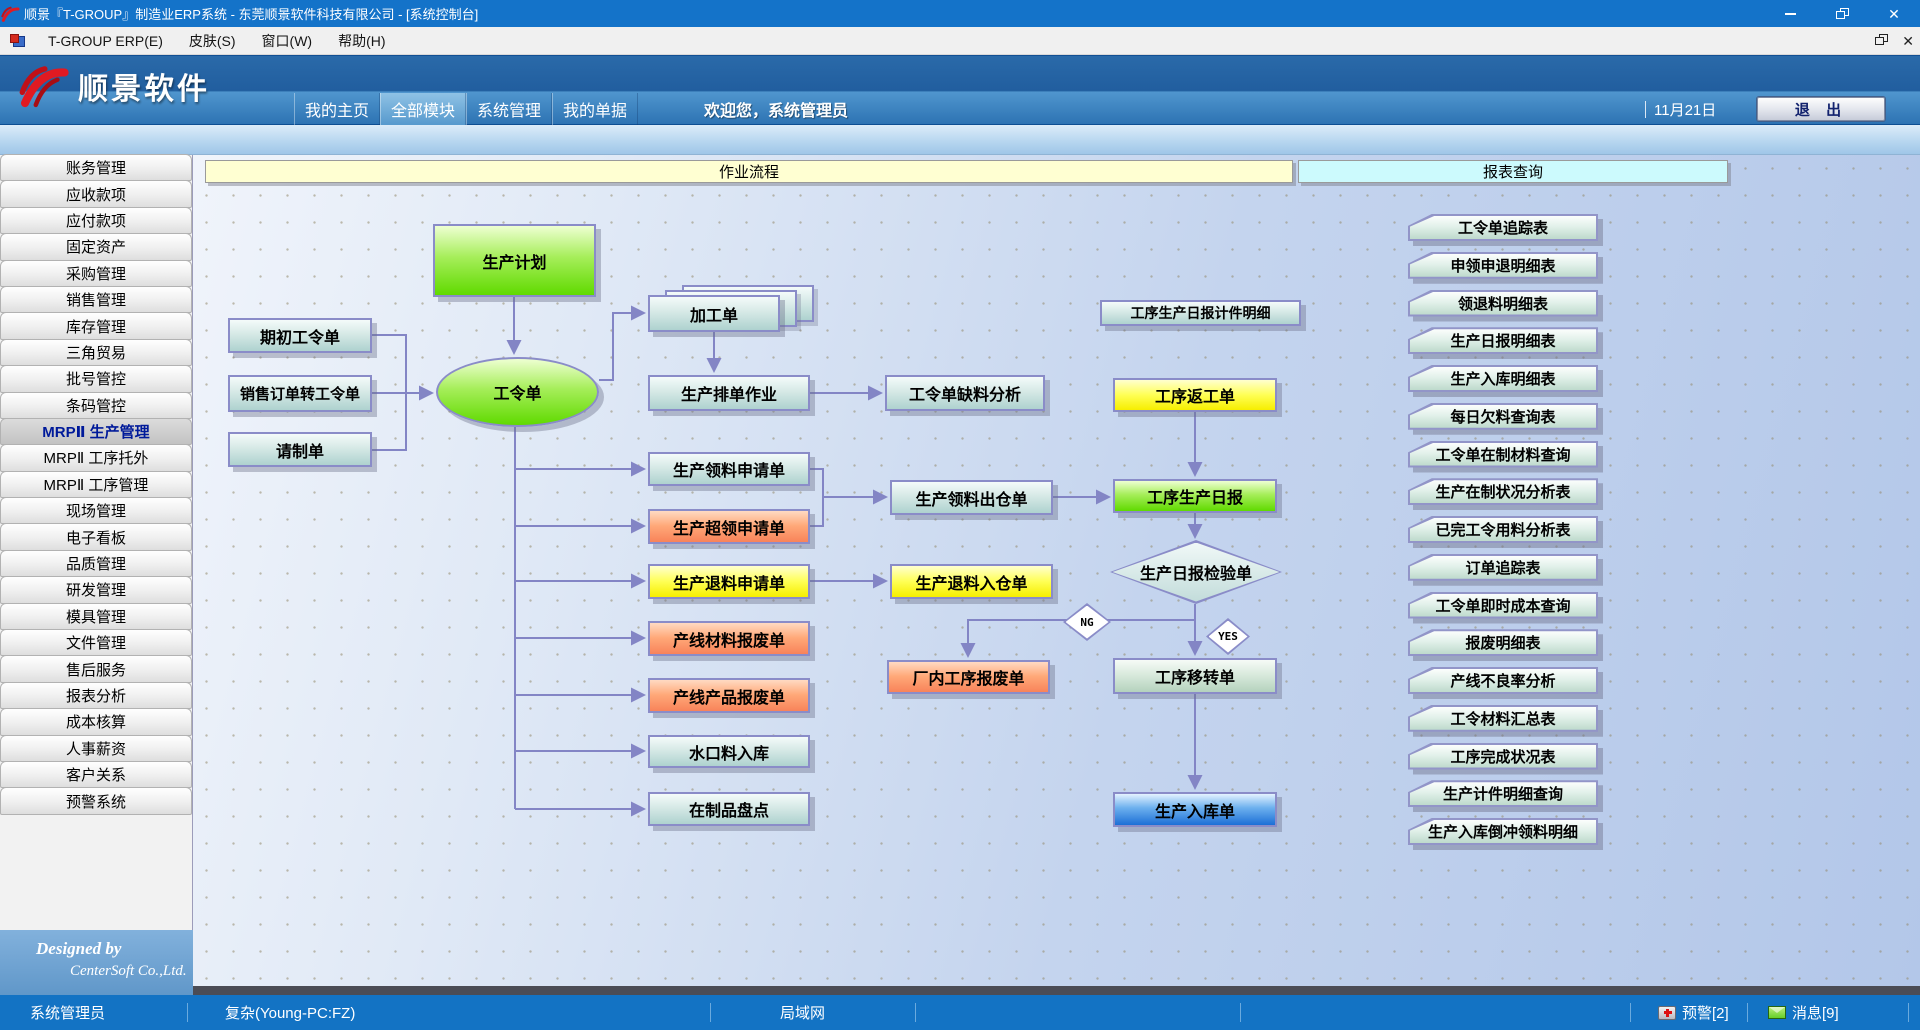 The height and width of the screenshot is (1030, 1920). I want to click on sidebar-item: 三角贸易, so click(96, 352).